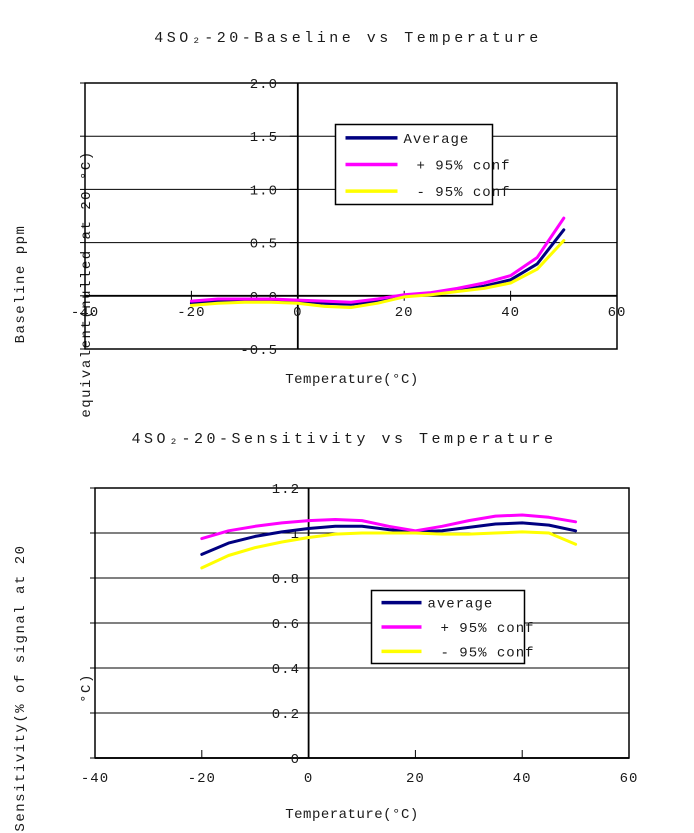 The width and height of the screenshot is (694, 833). I want to click on baseline-y-tick-label: 1.5, so click(264, 138).